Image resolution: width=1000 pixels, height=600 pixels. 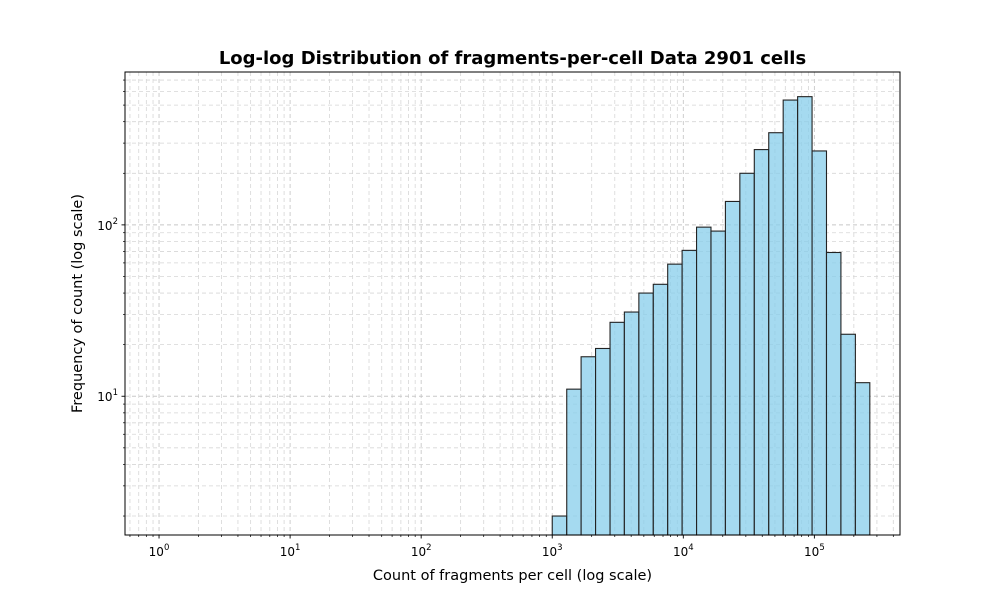 I want to click on y-tick-label: 10¹, so click(x=107, y=396).